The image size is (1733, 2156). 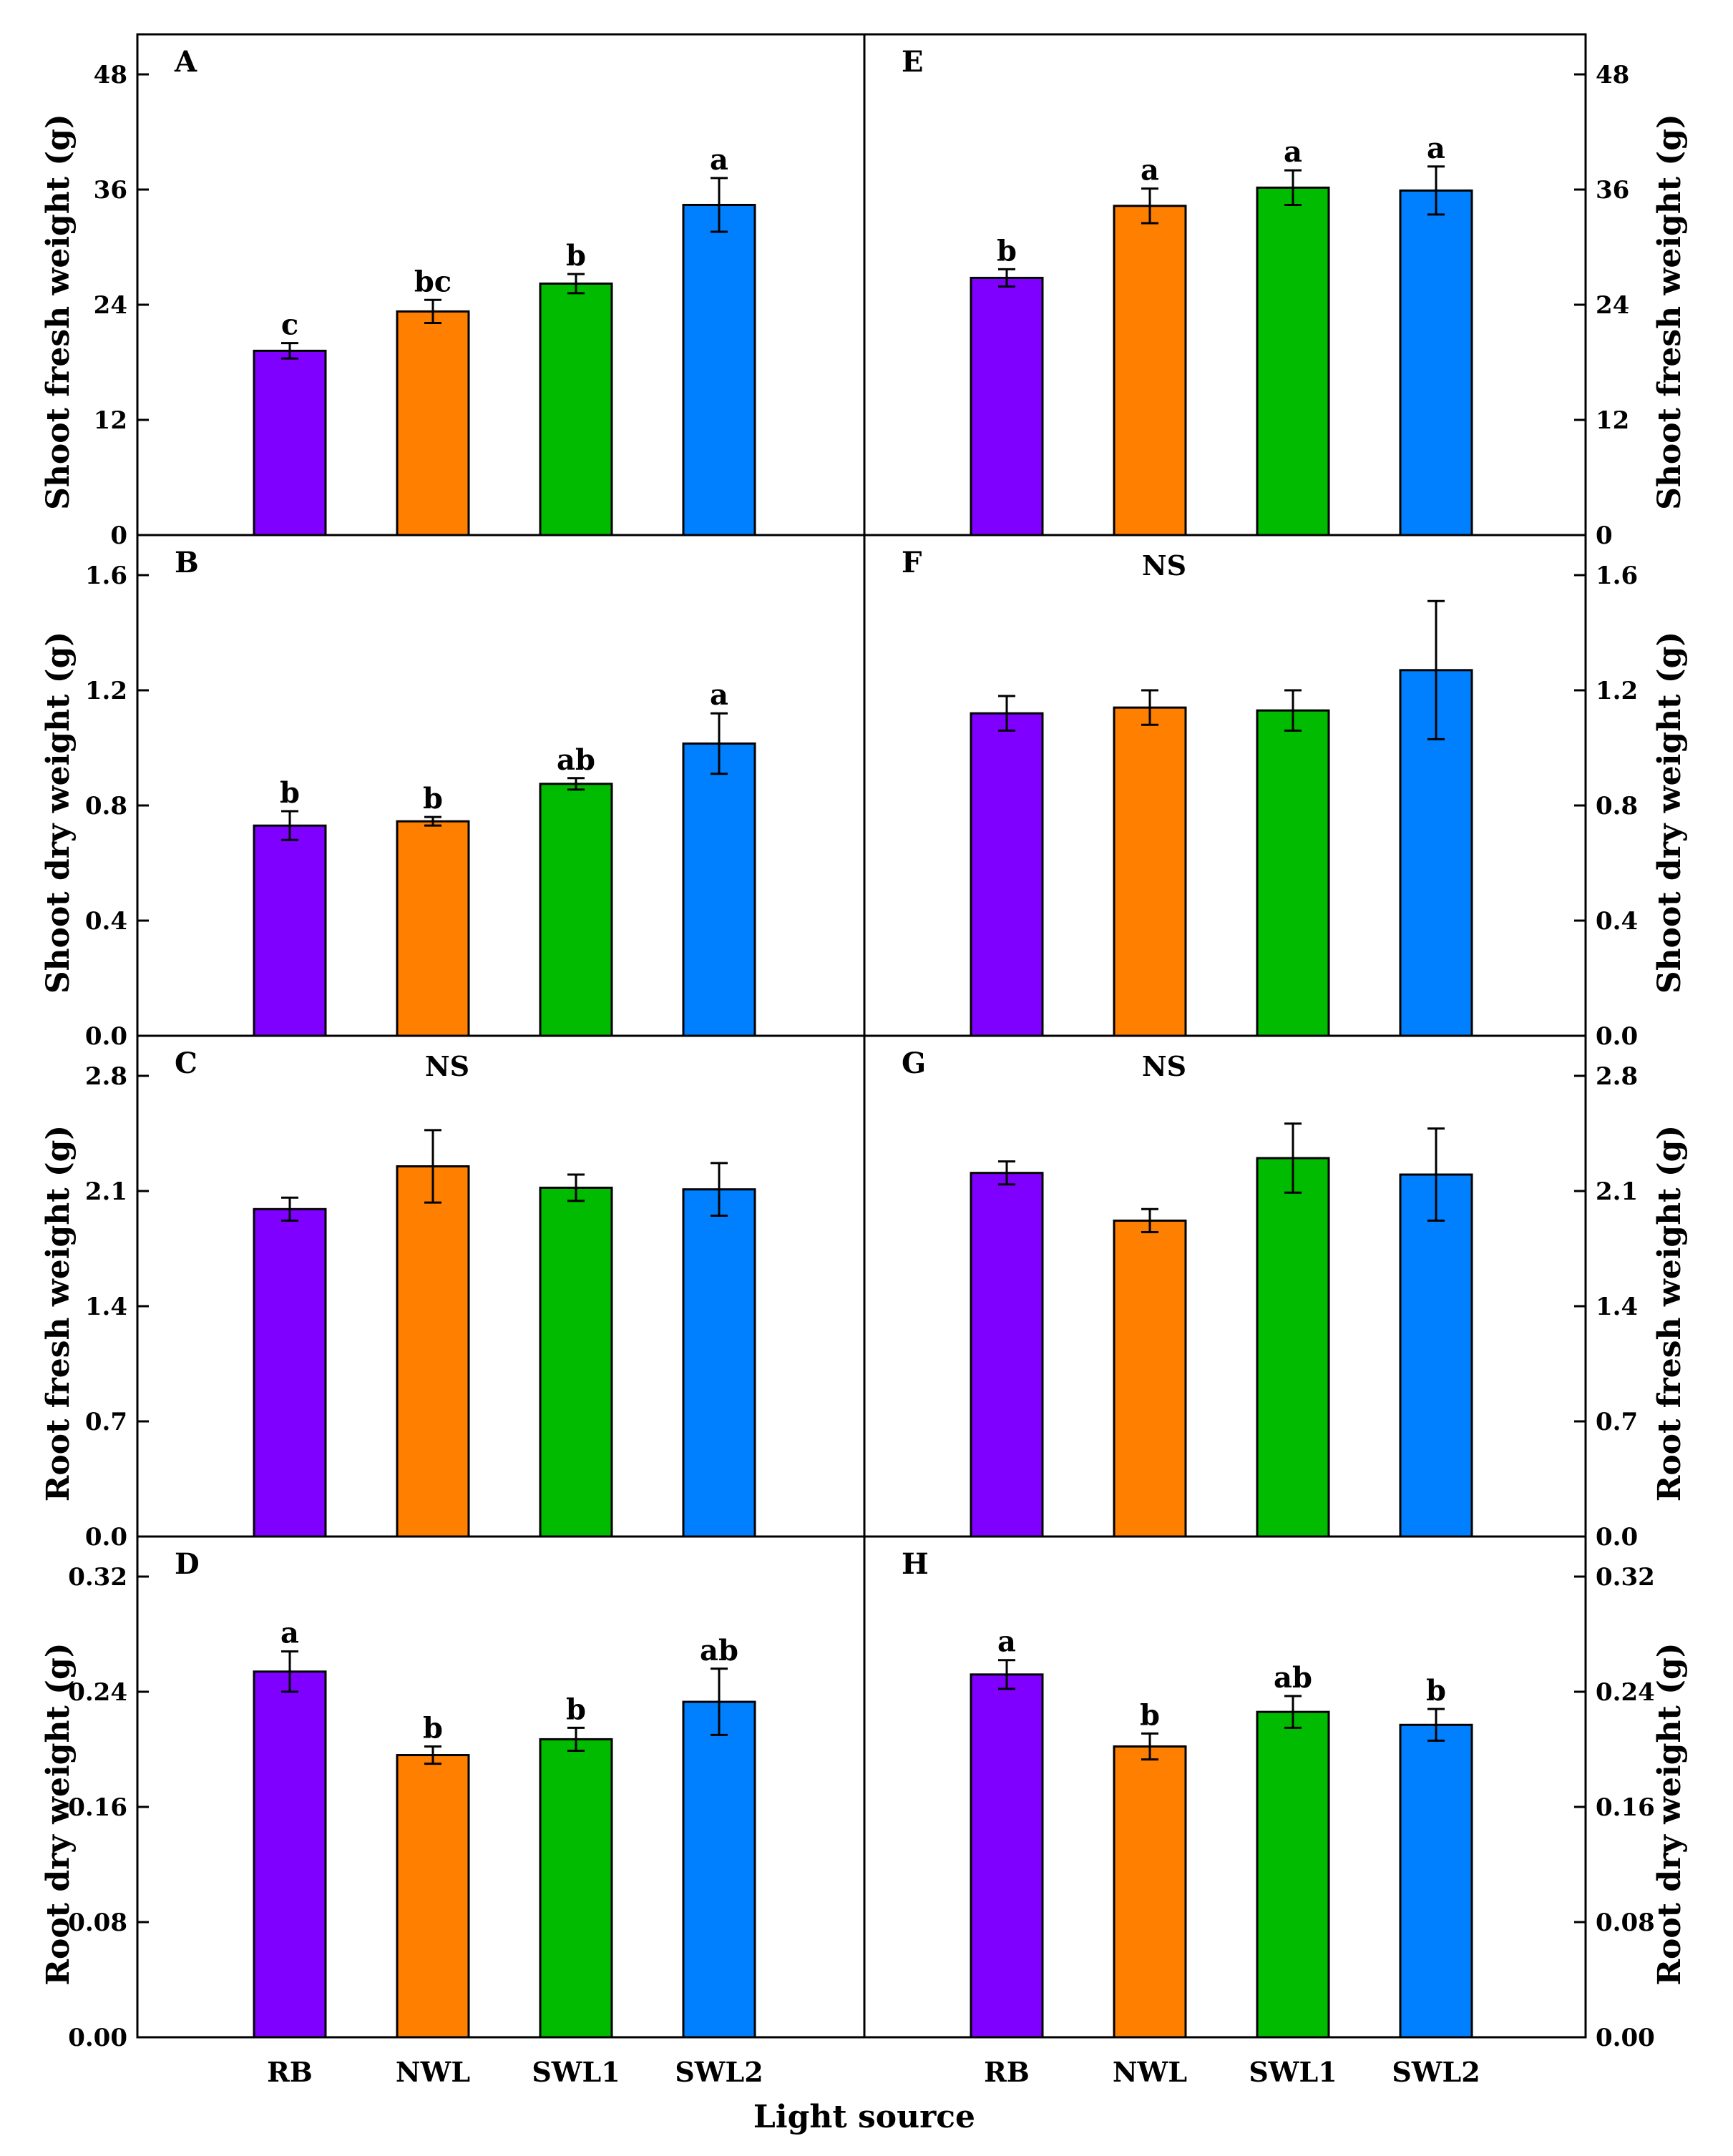 I want to click on panel-d-ytick-label: 0.32, so click(x=97, y=1578).